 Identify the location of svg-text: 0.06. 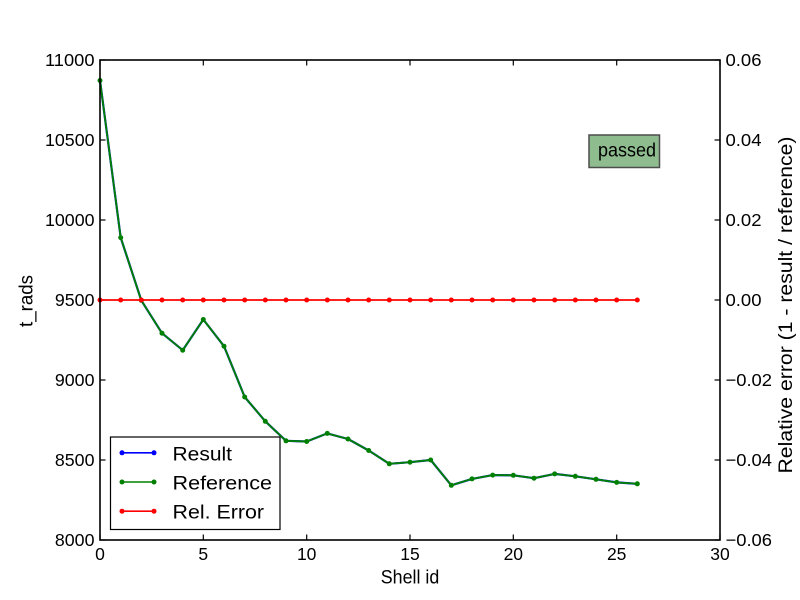
(744, 60).